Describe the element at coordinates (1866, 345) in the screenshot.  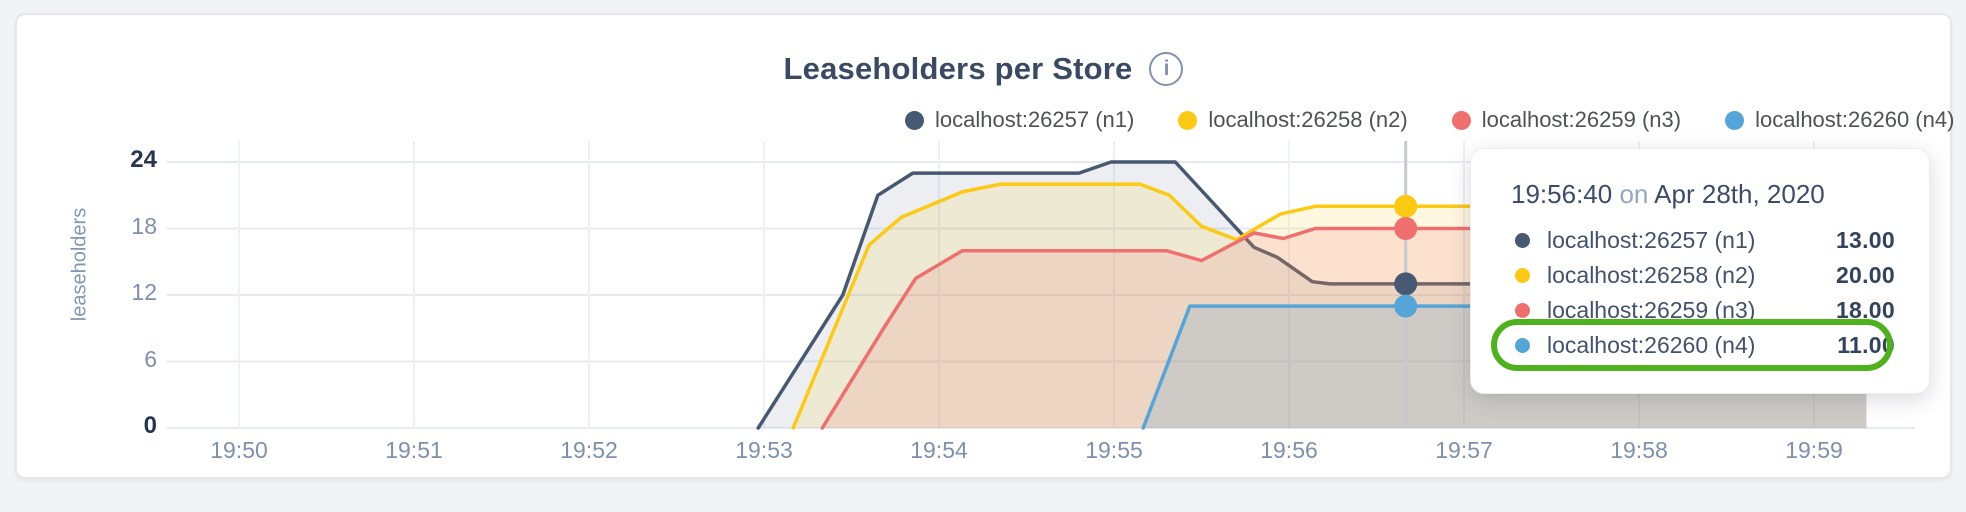
I see `tooltip-row-value: 11.00` at that location.